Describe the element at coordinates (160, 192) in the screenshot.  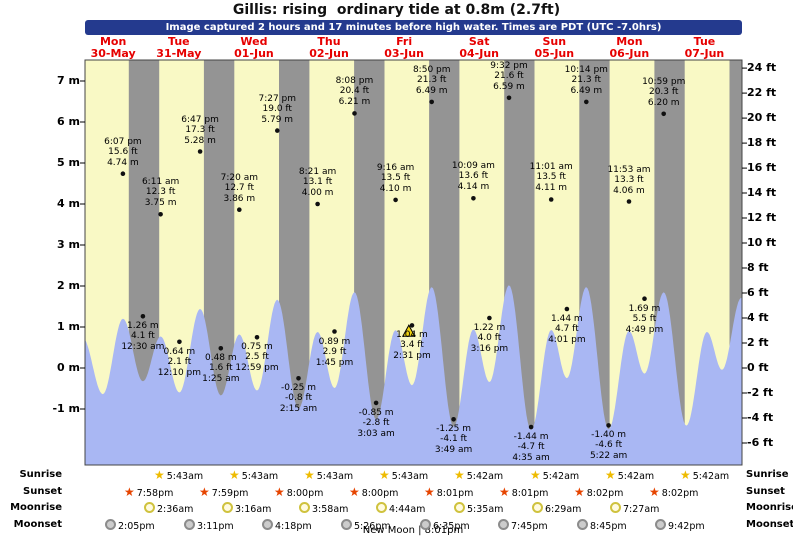
I see `high-tide-label: 6:11 am 12.3 ft 3.75 m` at that location.